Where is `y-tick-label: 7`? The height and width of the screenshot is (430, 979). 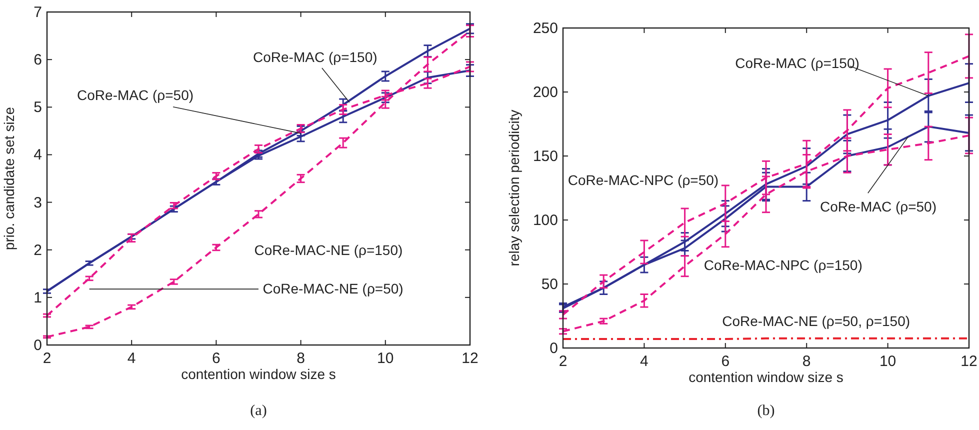
y-tick-label: 7 is located at coordinates (38, 12).